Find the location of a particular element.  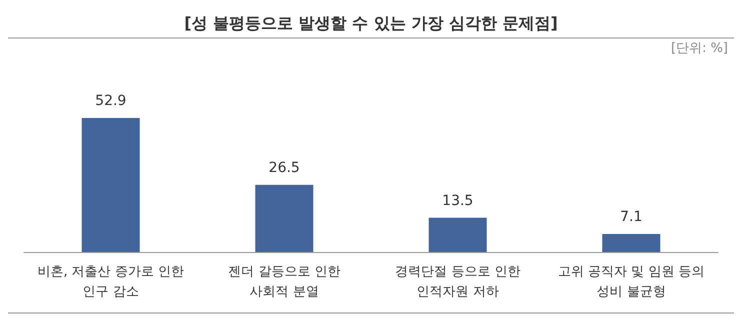

data-label: 7.1 is located at coordinates (631, 217).